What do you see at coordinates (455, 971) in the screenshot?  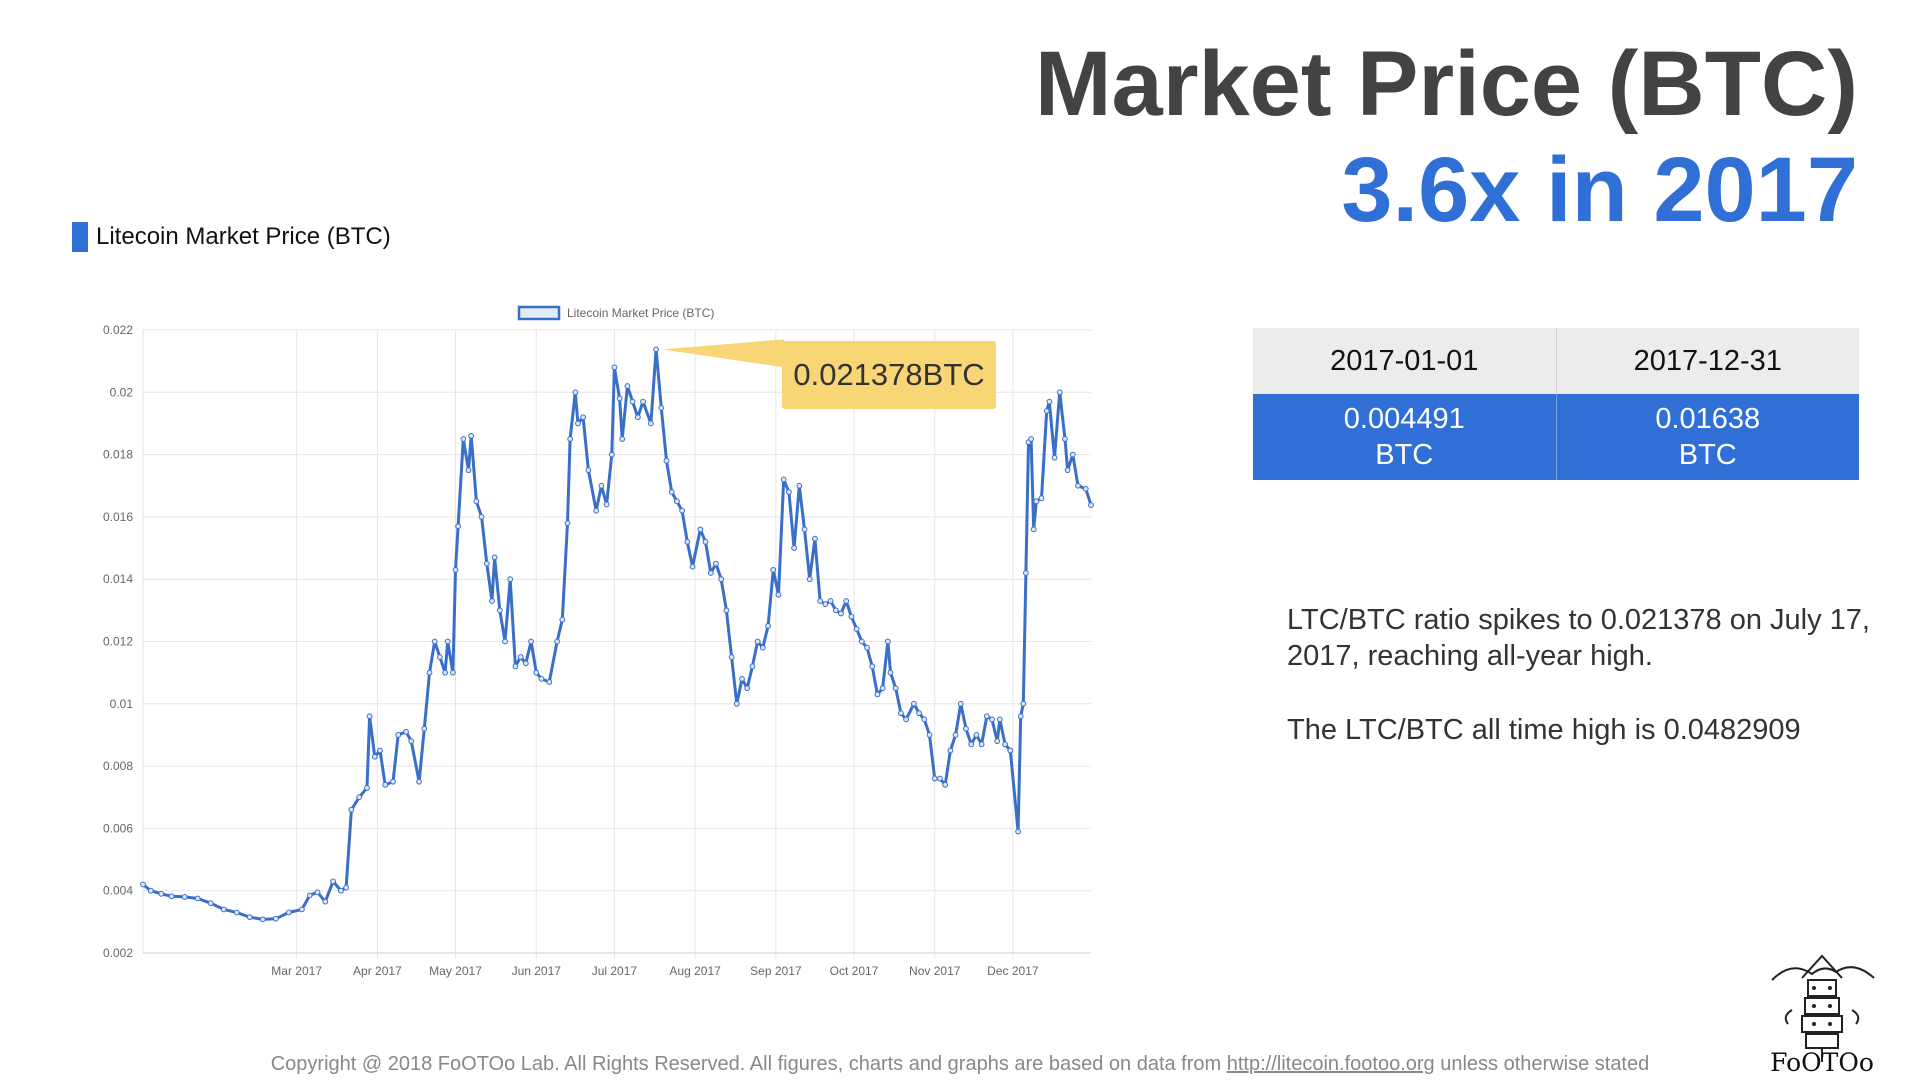 I see `x-tick-label: May 2017` at bounding box center [455, 971].